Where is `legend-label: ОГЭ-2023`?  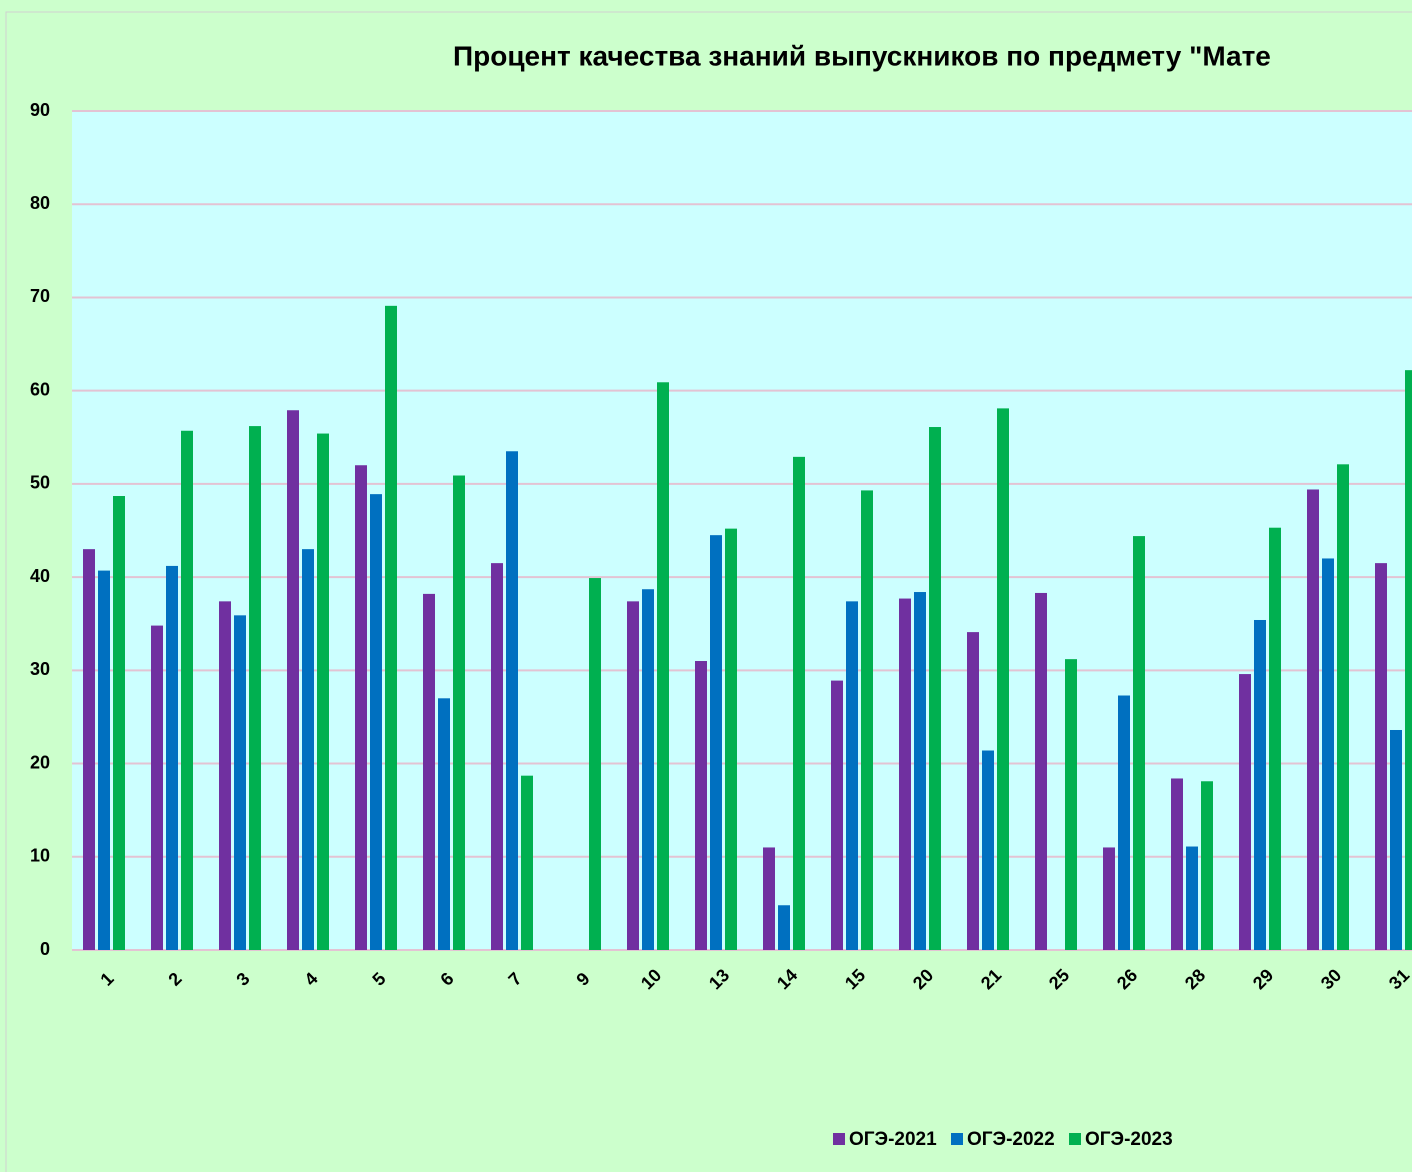
legend-label: ОГЭ-2023 is located at coordinates (1129, 1139).